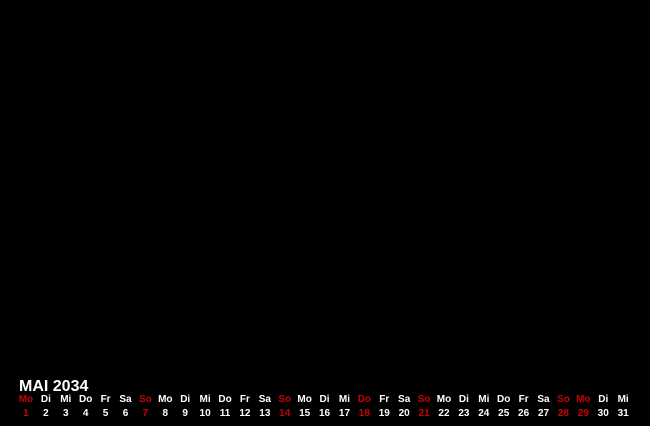  What do you see at coordinates (345, 407) in the screenshot?
I see `day-column: Mi 17` at bounding box center [345, 407].